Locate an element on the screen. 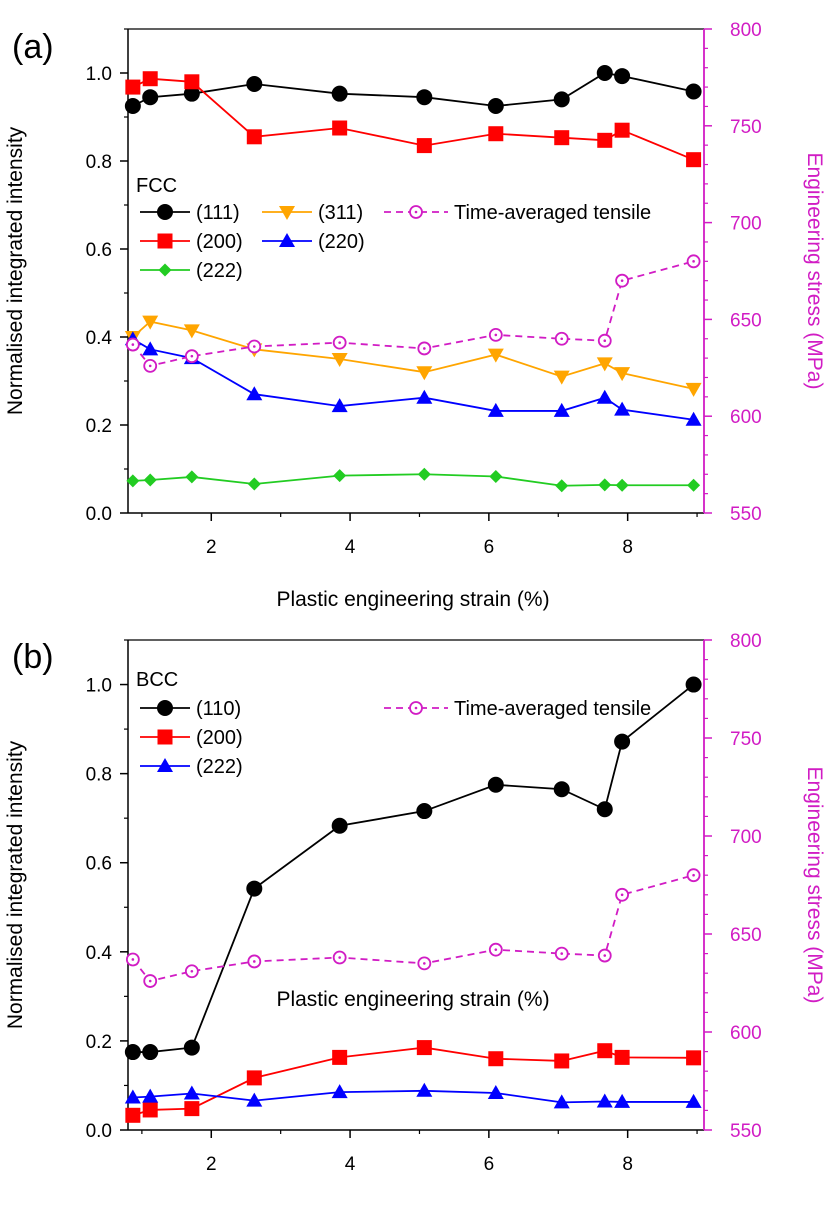 The width and height of the screenshot is (831, 1209). panel-b-y2-axis-title: Engineering stress (MPa) is located at coordinates (814, 885).